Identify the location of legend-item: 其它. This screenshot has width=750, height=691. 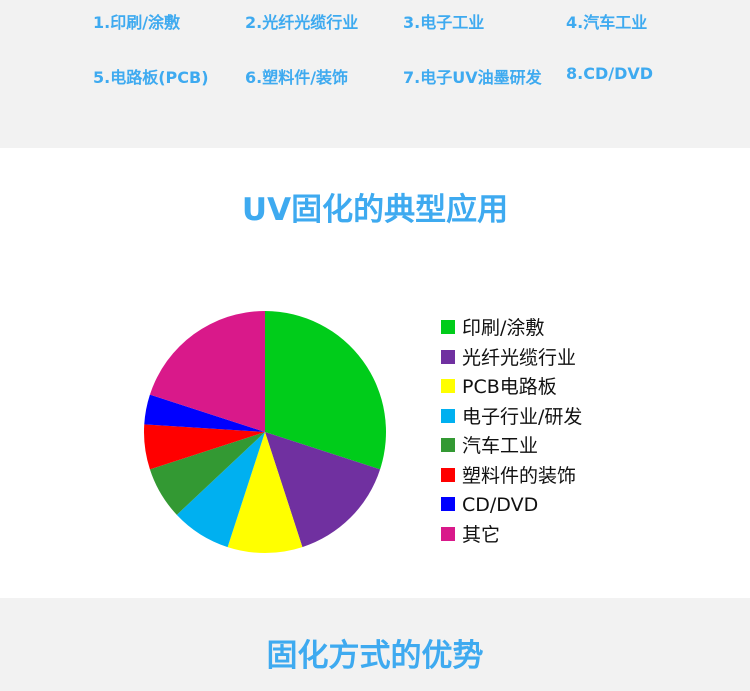
(470, 535).